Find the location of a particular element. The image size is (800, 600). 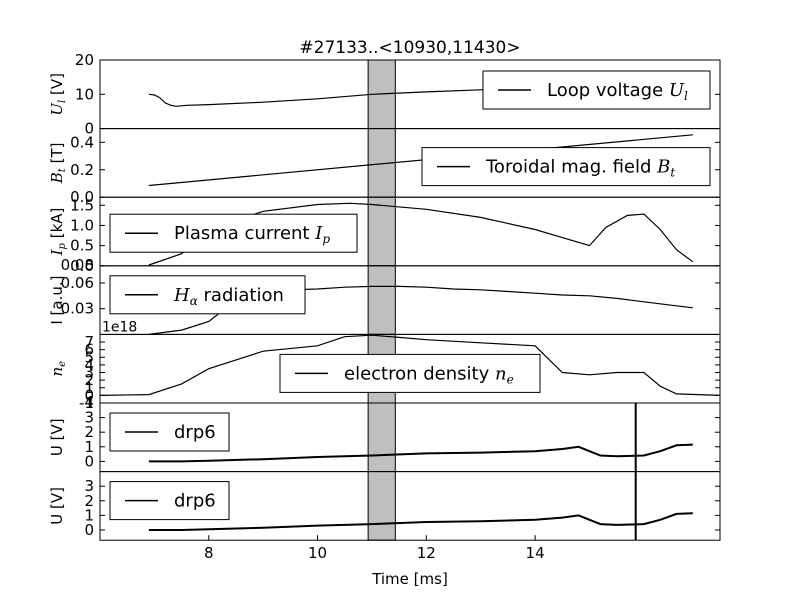

legend-toroidal-field: Toroidal mag. field Bt is located at coordinates (566, 167).